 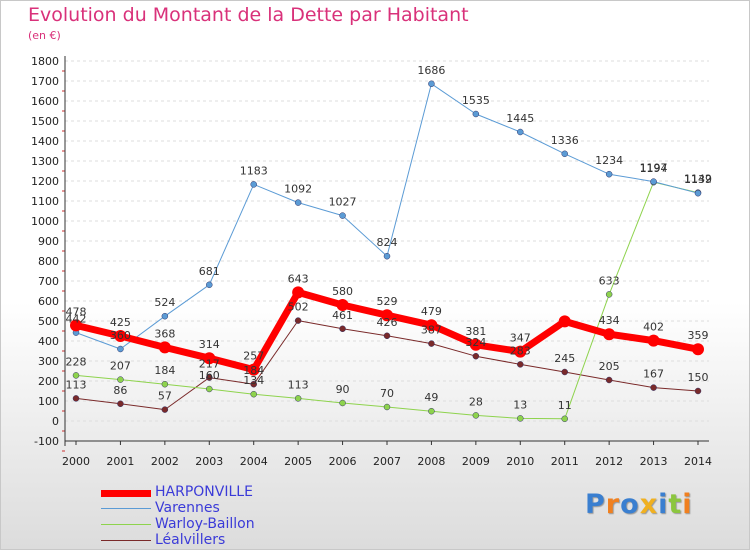 What do you see at coordinates (45, 61) in the screenshot?
I see `y-tick-label: 1800` at bounding box center [45, 61].